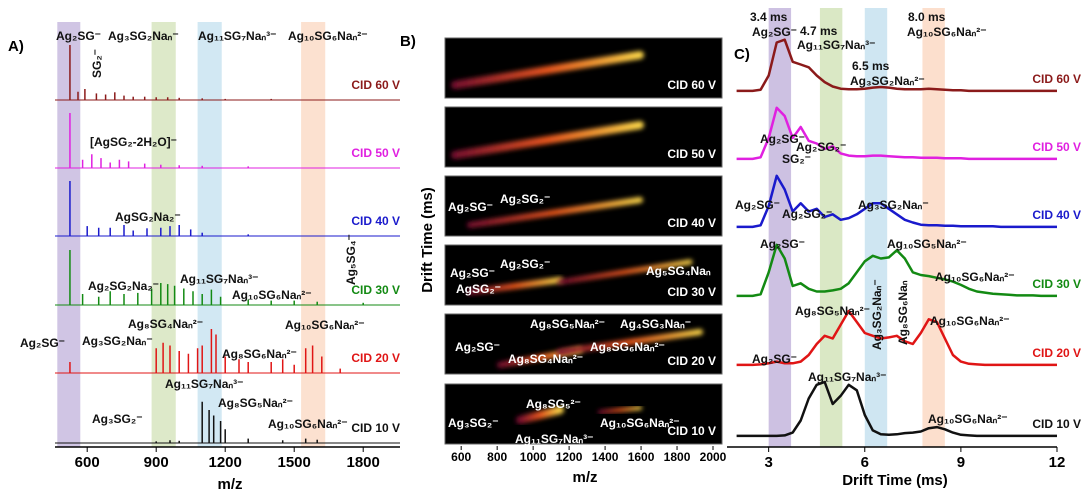 The image size is (1081, 491). I want to click on annotation: 3.4 ms, so click(769, 17).